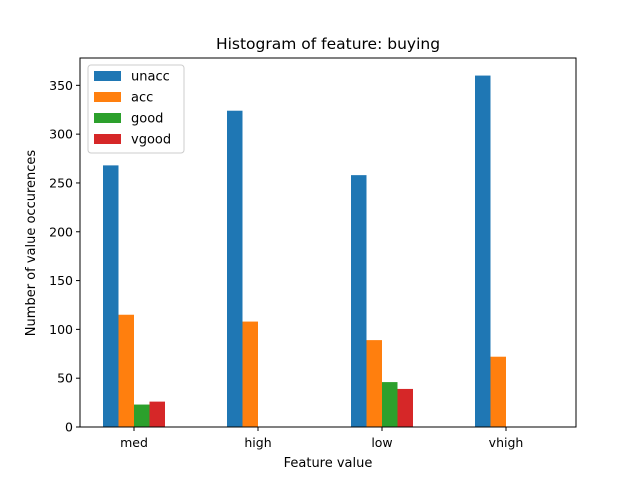 This screenshot has height=480, width=640. Describe the element at coordinates (61, 280) in the screenshot. I see `y-tick-label: 150` at that location.